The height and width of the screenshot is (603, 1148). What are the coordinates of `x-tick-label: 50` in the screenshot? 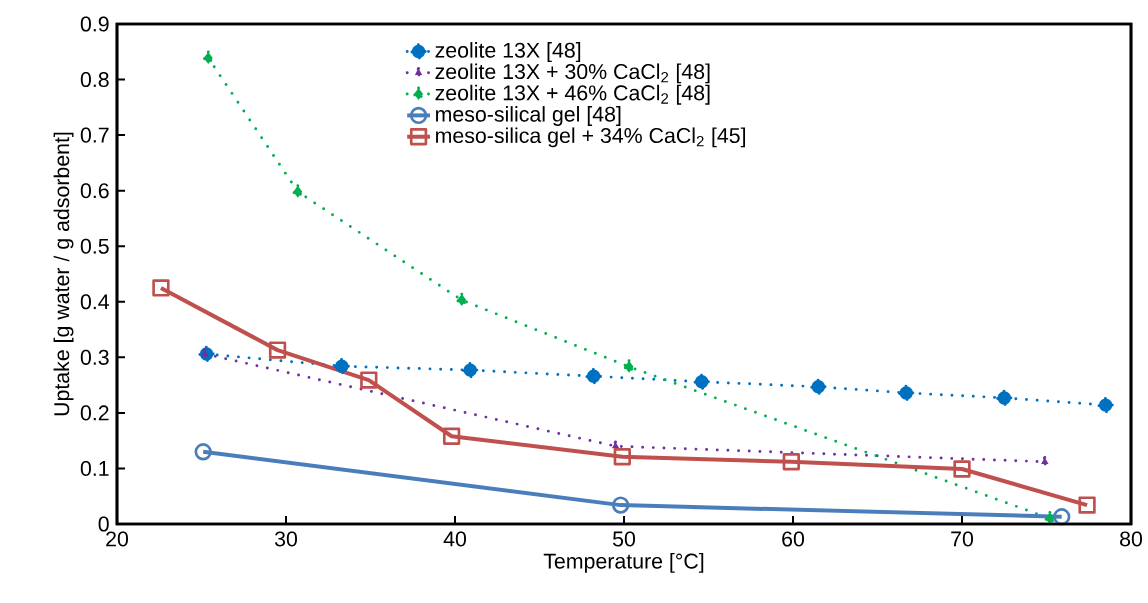 It's located at (624, 539).